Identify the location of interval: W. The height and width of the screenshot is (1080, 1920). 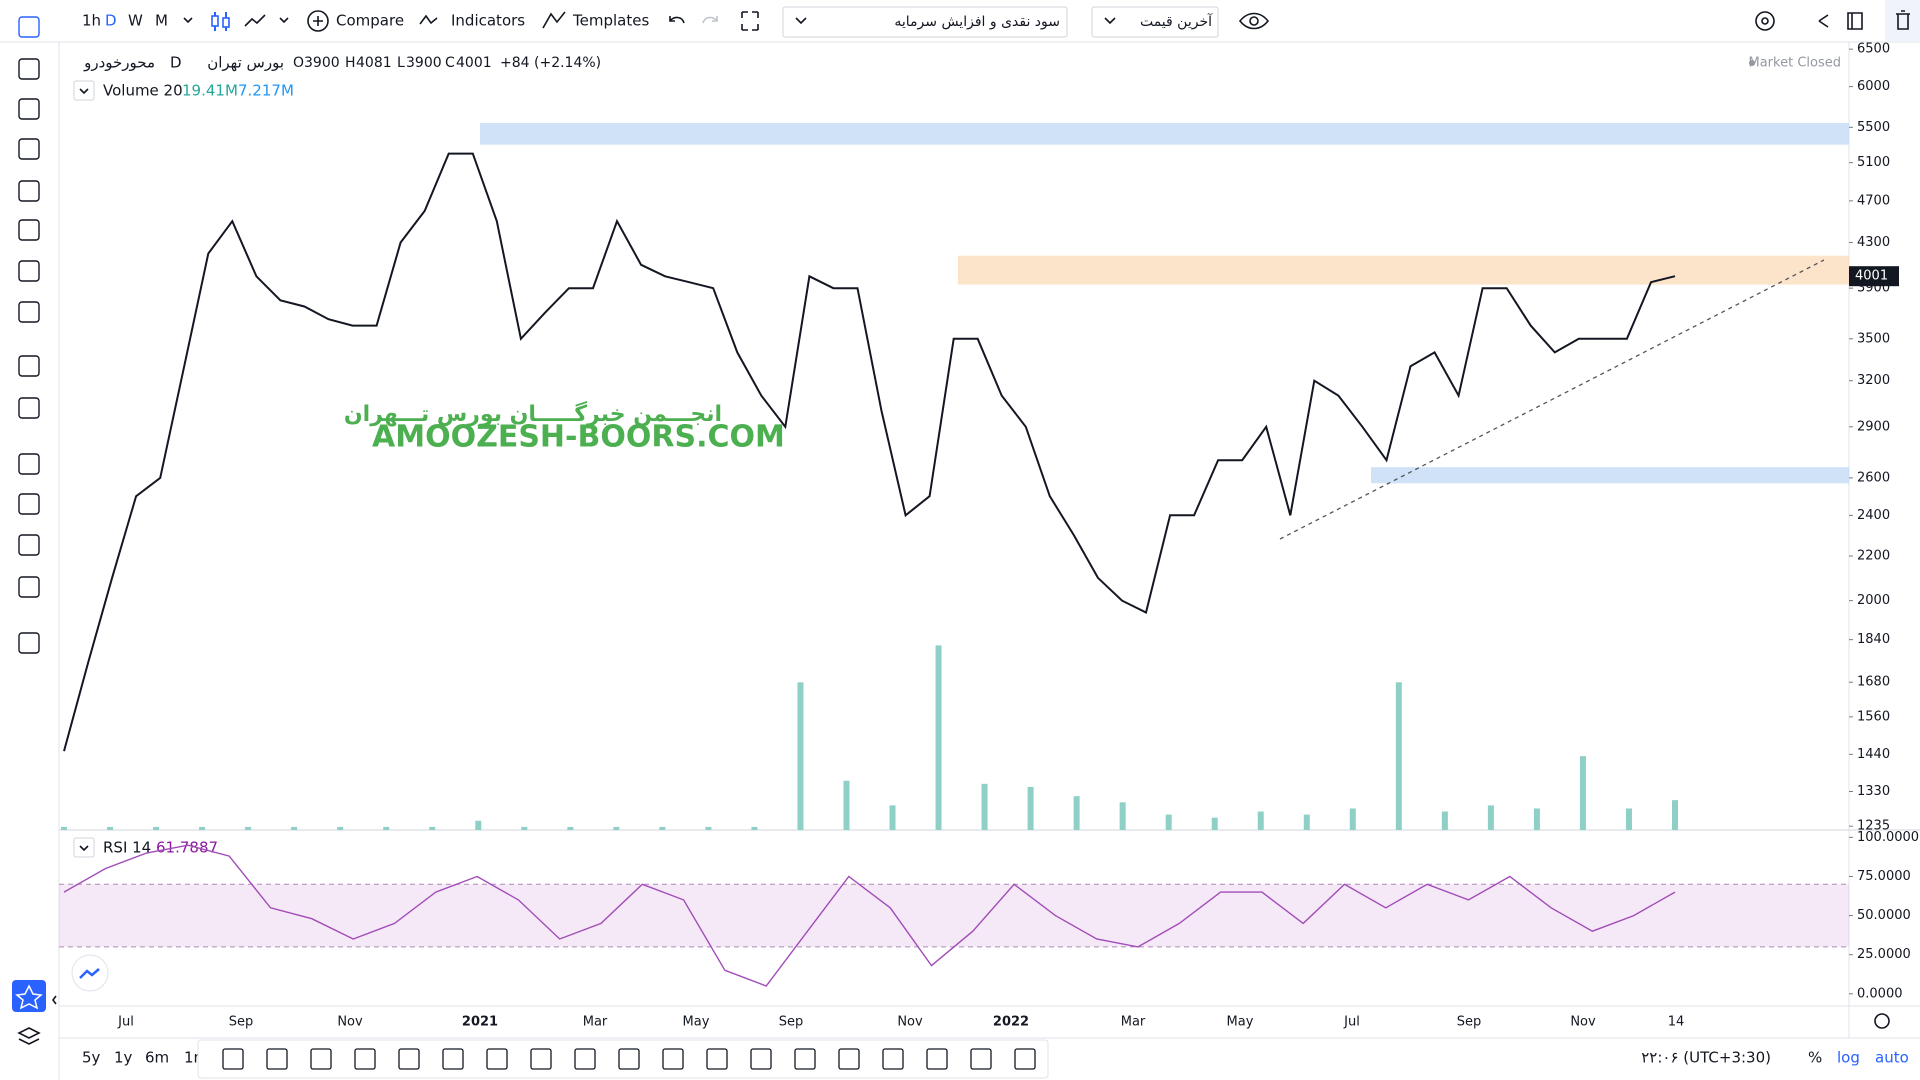
(135, 21).